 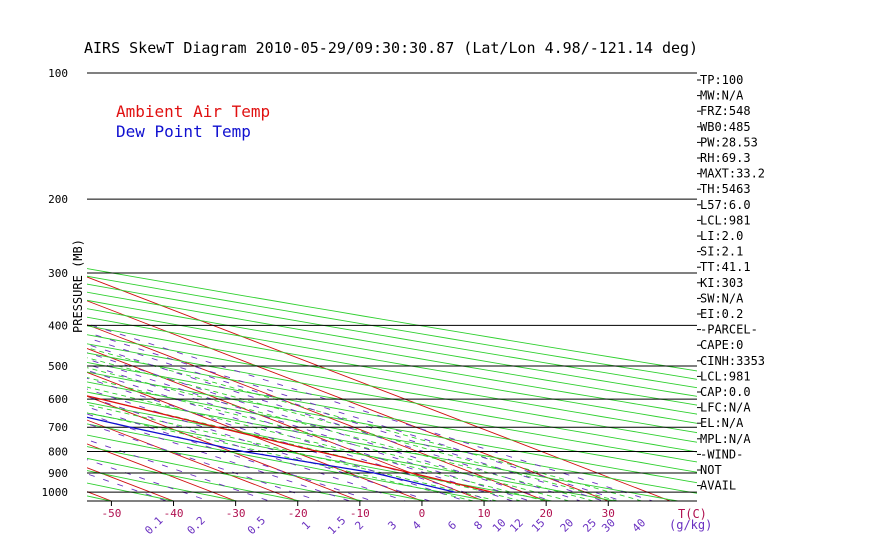 What do you see at coordinates (721, 454) in the screenshot?
I see `stability-index-label: -WIND-` at bounding box center [721, 454].